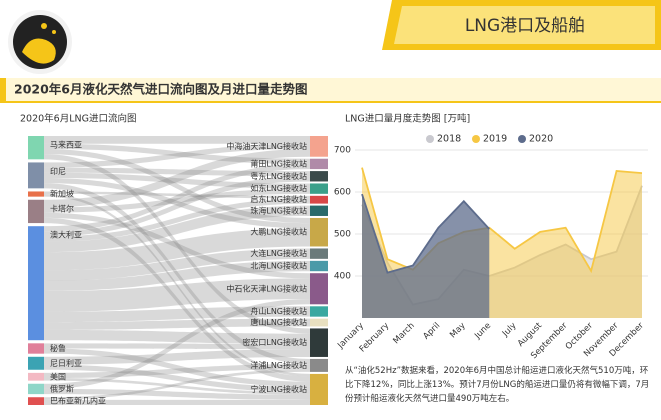  Describe the element at coordinates (541, 139) in the screenshot. I see `legend-label: 2020` at that location.